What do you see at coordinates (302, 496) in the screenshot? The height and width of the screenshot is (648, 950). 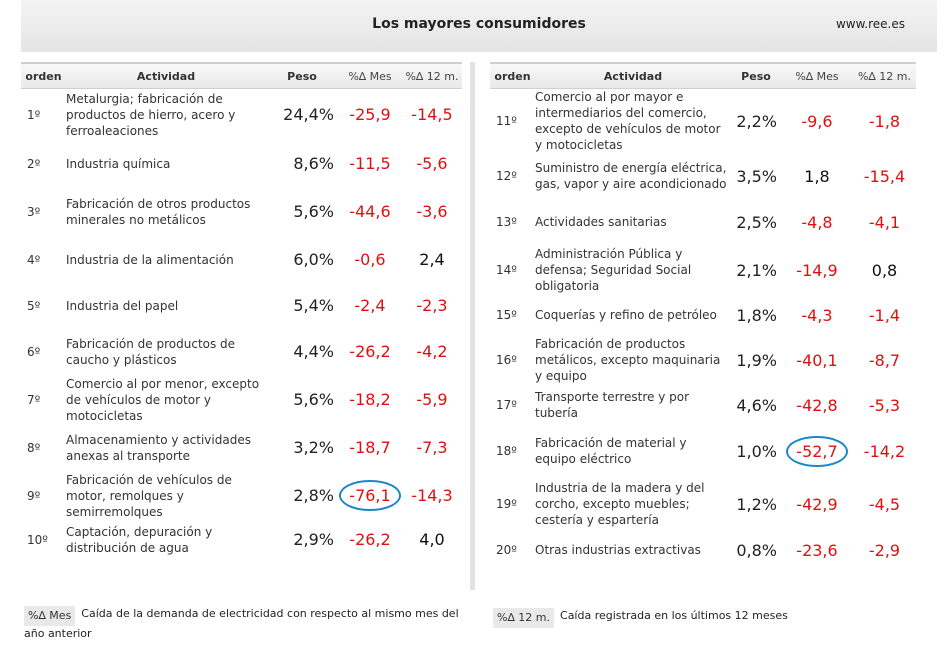 I see `row-peso: 2,8%` at bounding box center [302, 496].